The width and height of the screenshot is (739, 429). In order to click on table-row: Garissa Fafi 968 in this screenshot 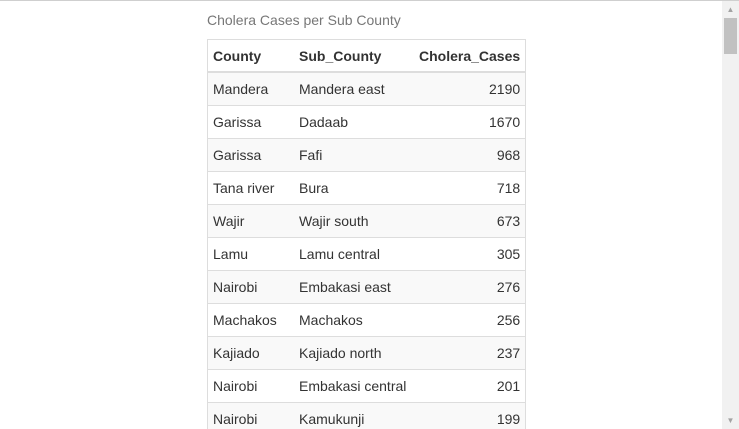, I will do `click(366, 155)`.